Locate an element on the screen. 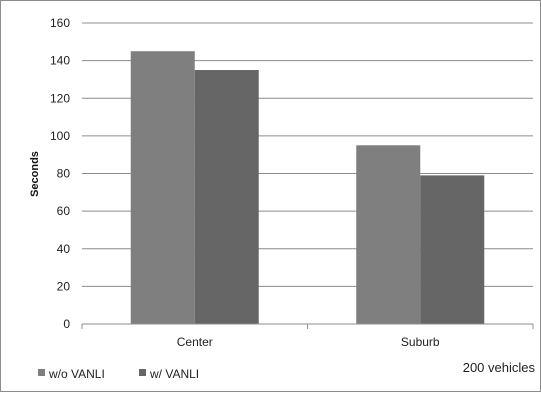 The image size is (541, 393). y-tick-label: 60 is located at coordinates (64, 211).